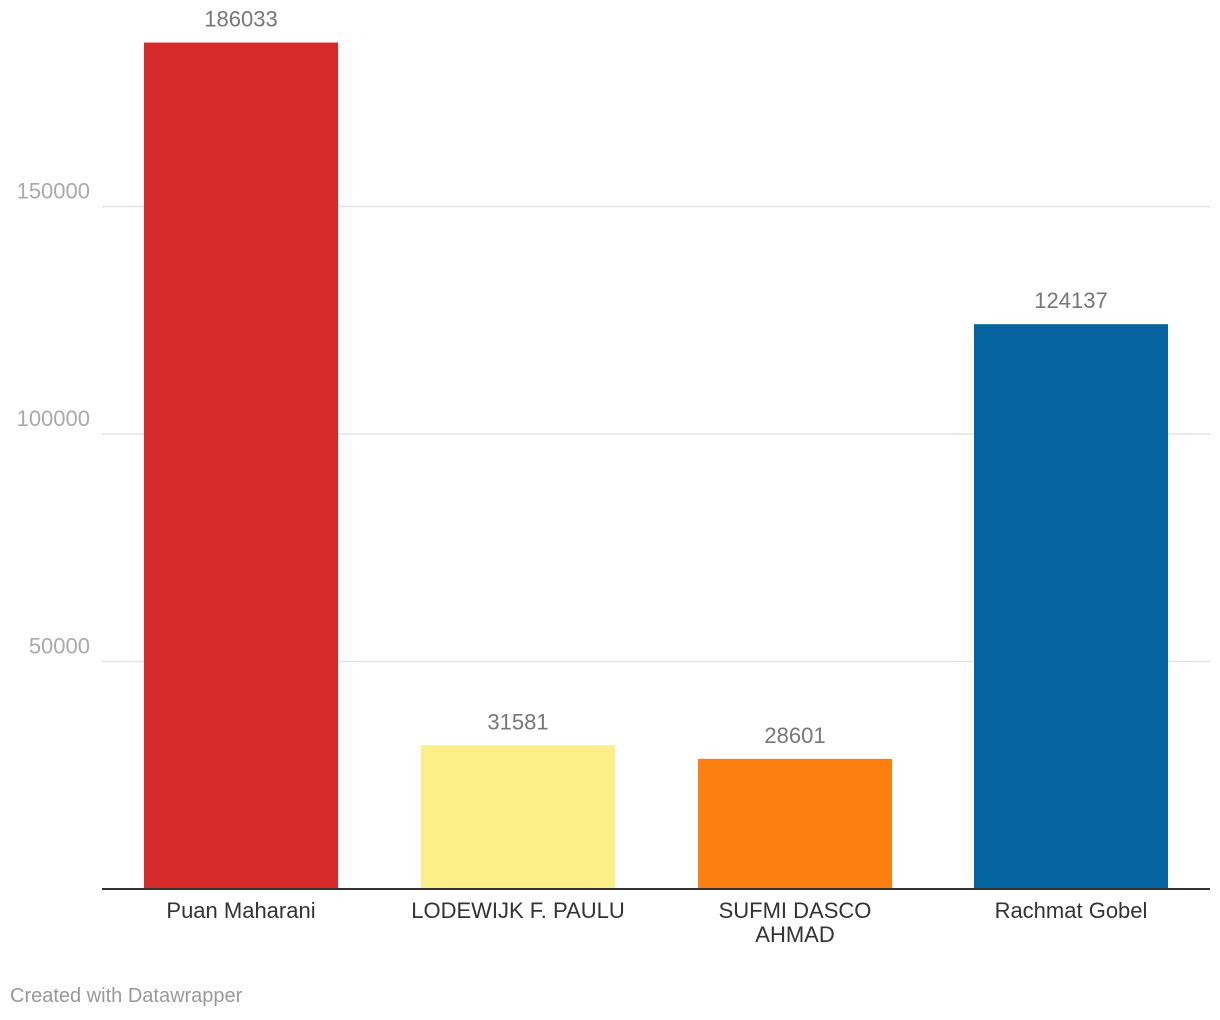 This screenshot has height=1020, width=1220. What do you see at coordinates (53, 191) in the screenshot?
I see `y-tick-label: 150000` at bounding box center [53, 191].